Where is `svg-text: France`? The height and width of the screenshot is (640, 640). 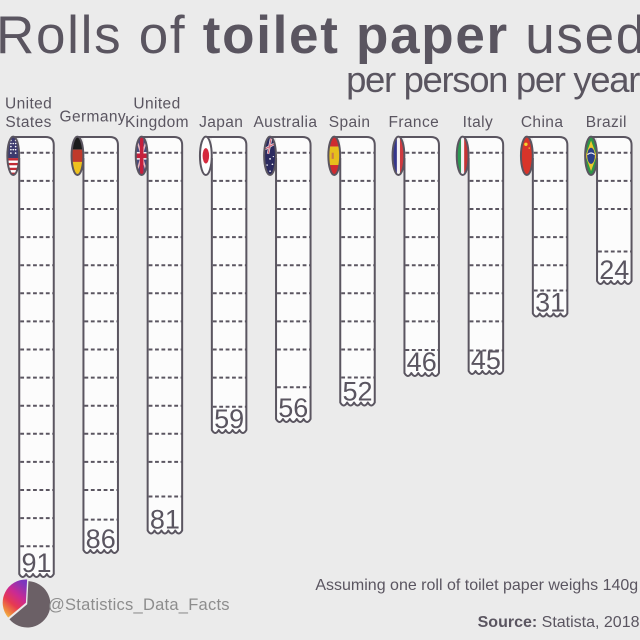
svg-text: France is located at coordinates (413, 122).